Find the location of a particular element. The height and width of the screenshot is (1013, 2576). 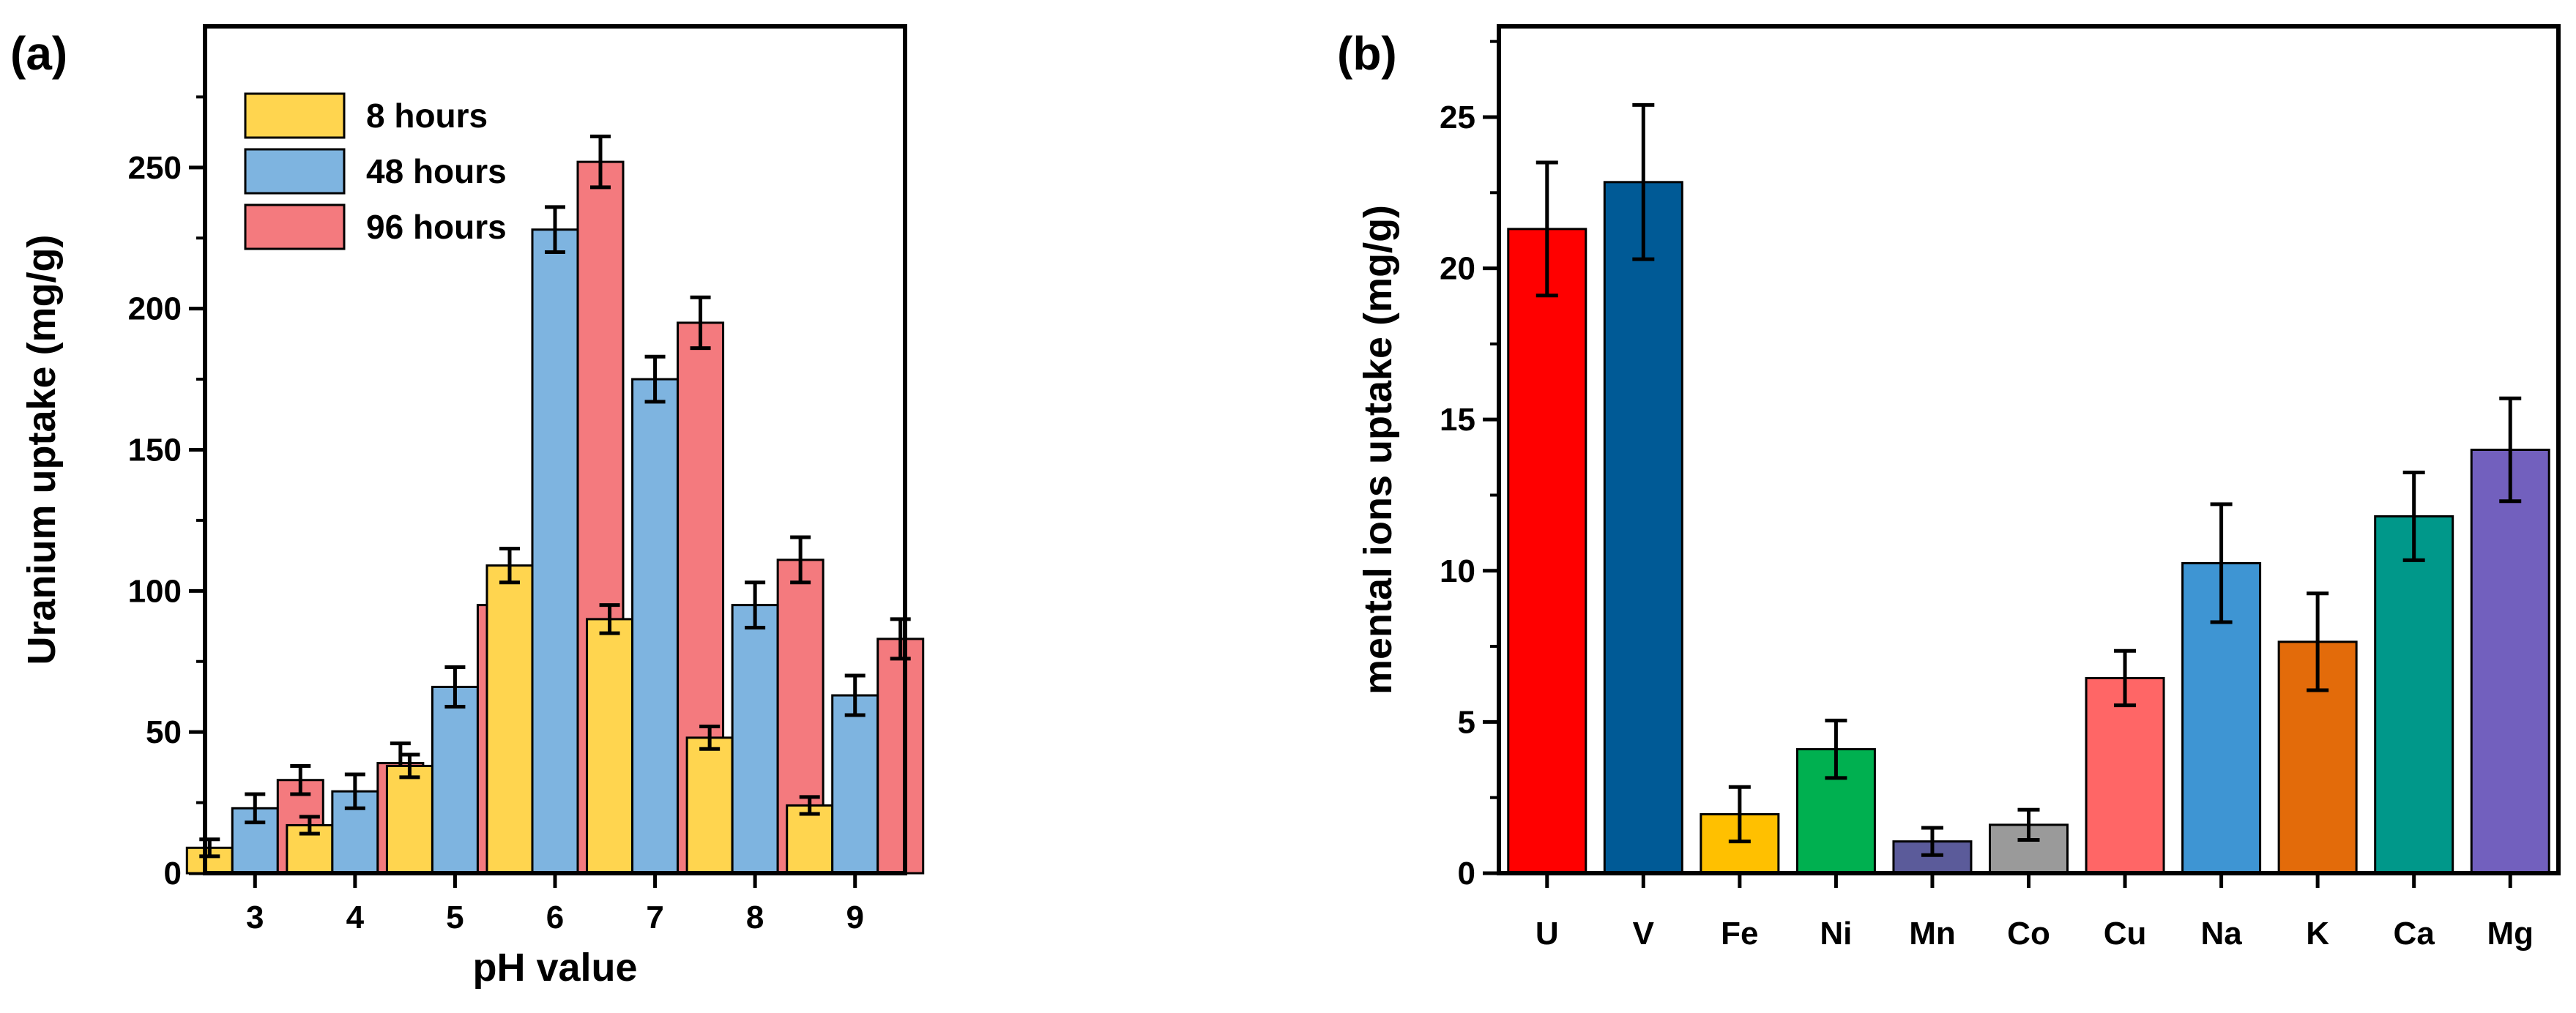

y-tick-label-a: 100 is located at coordinates (155, 591).